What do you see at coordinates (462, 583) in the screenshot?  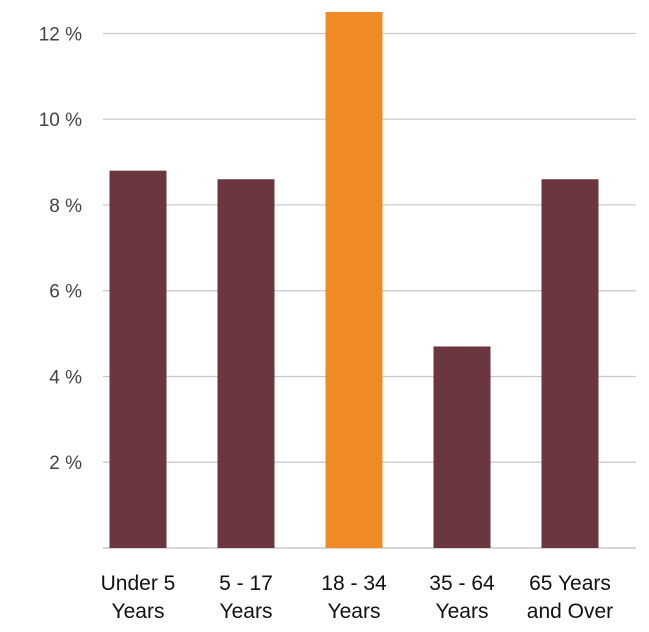 I see `x-tick-label: 35 - 64` at bounding box center [462, 583].